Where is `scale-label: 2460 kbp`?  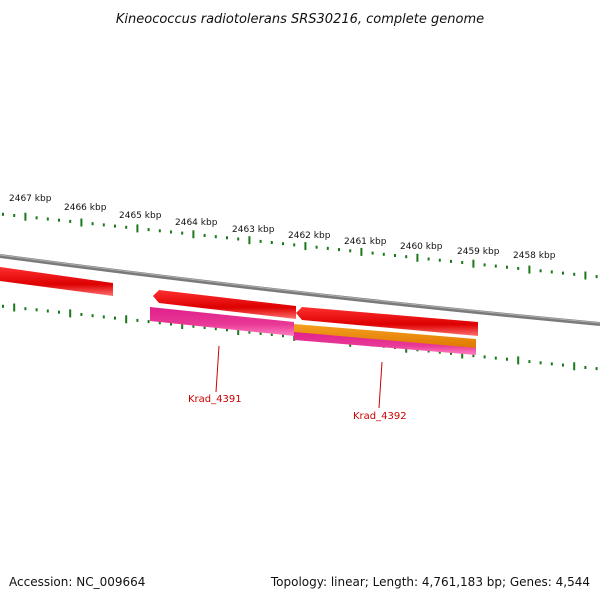 scale-label: 2460 kbp is located at coordinates (421, 247).